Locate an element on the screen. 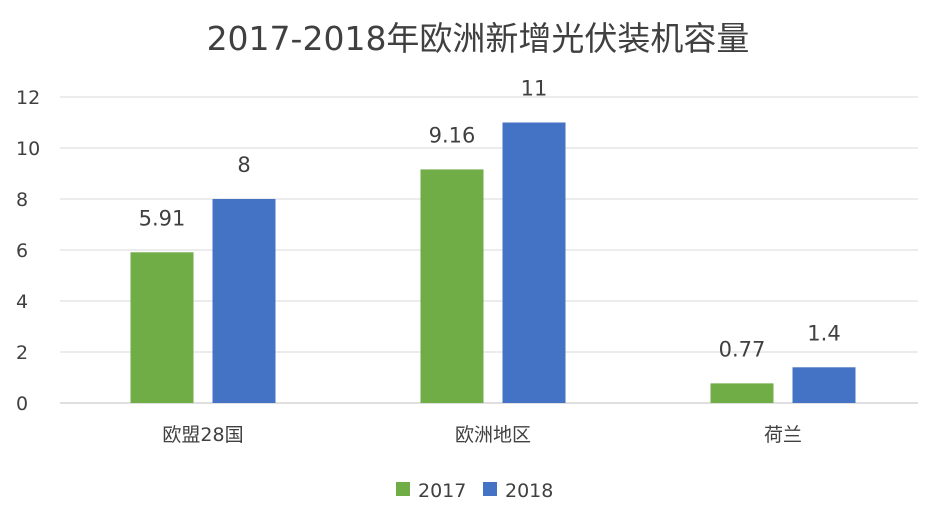 This screenshot has width=950, height=522. y-tick-label: 4 is located at coordinates (22, 302).